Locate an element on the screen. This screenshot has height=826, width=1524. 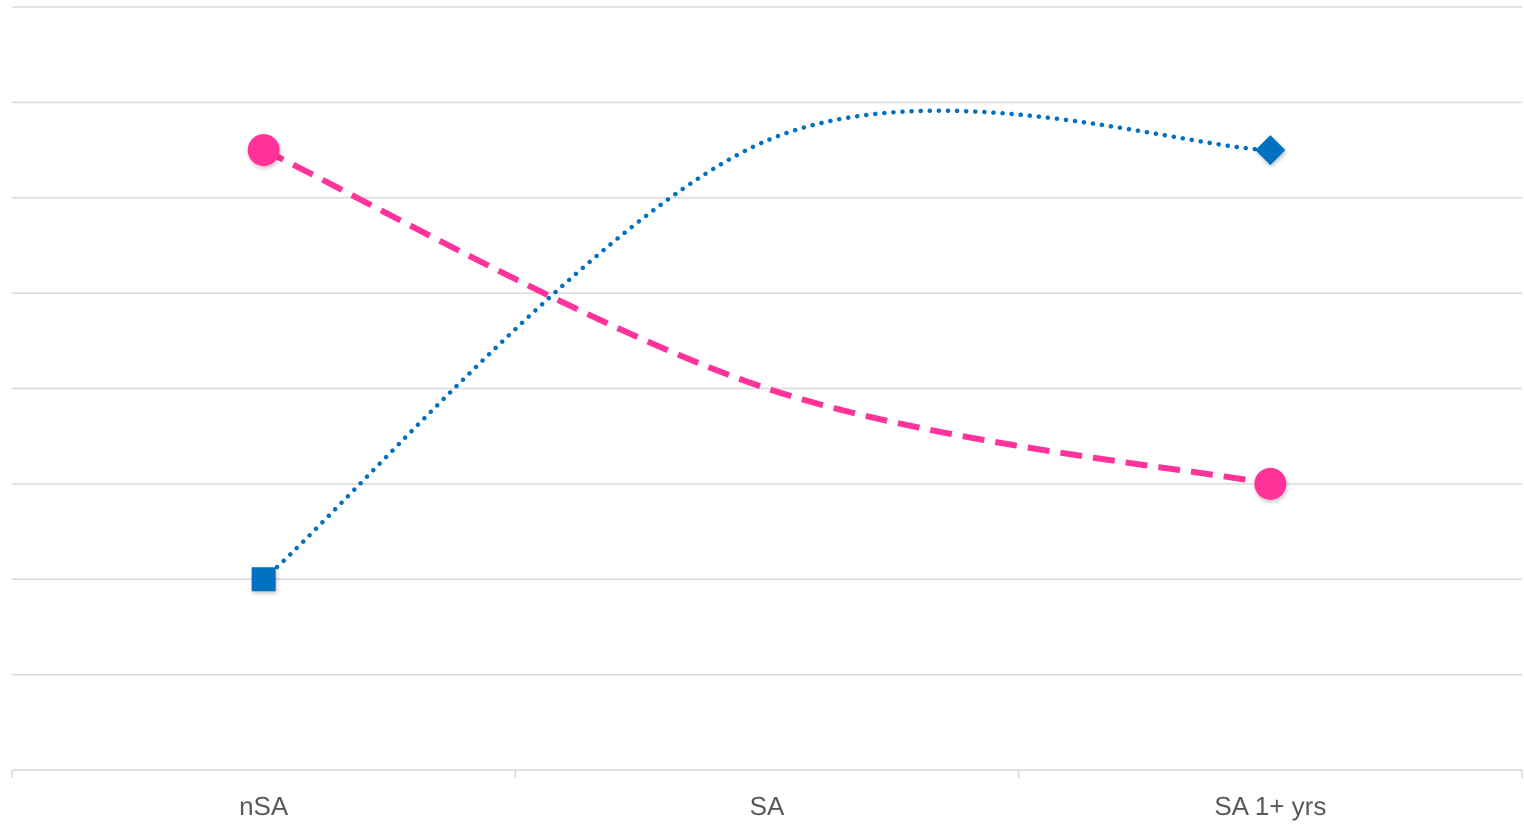
x-tick-label: SA 1+ yrs is located at coordinates (1270, 806).